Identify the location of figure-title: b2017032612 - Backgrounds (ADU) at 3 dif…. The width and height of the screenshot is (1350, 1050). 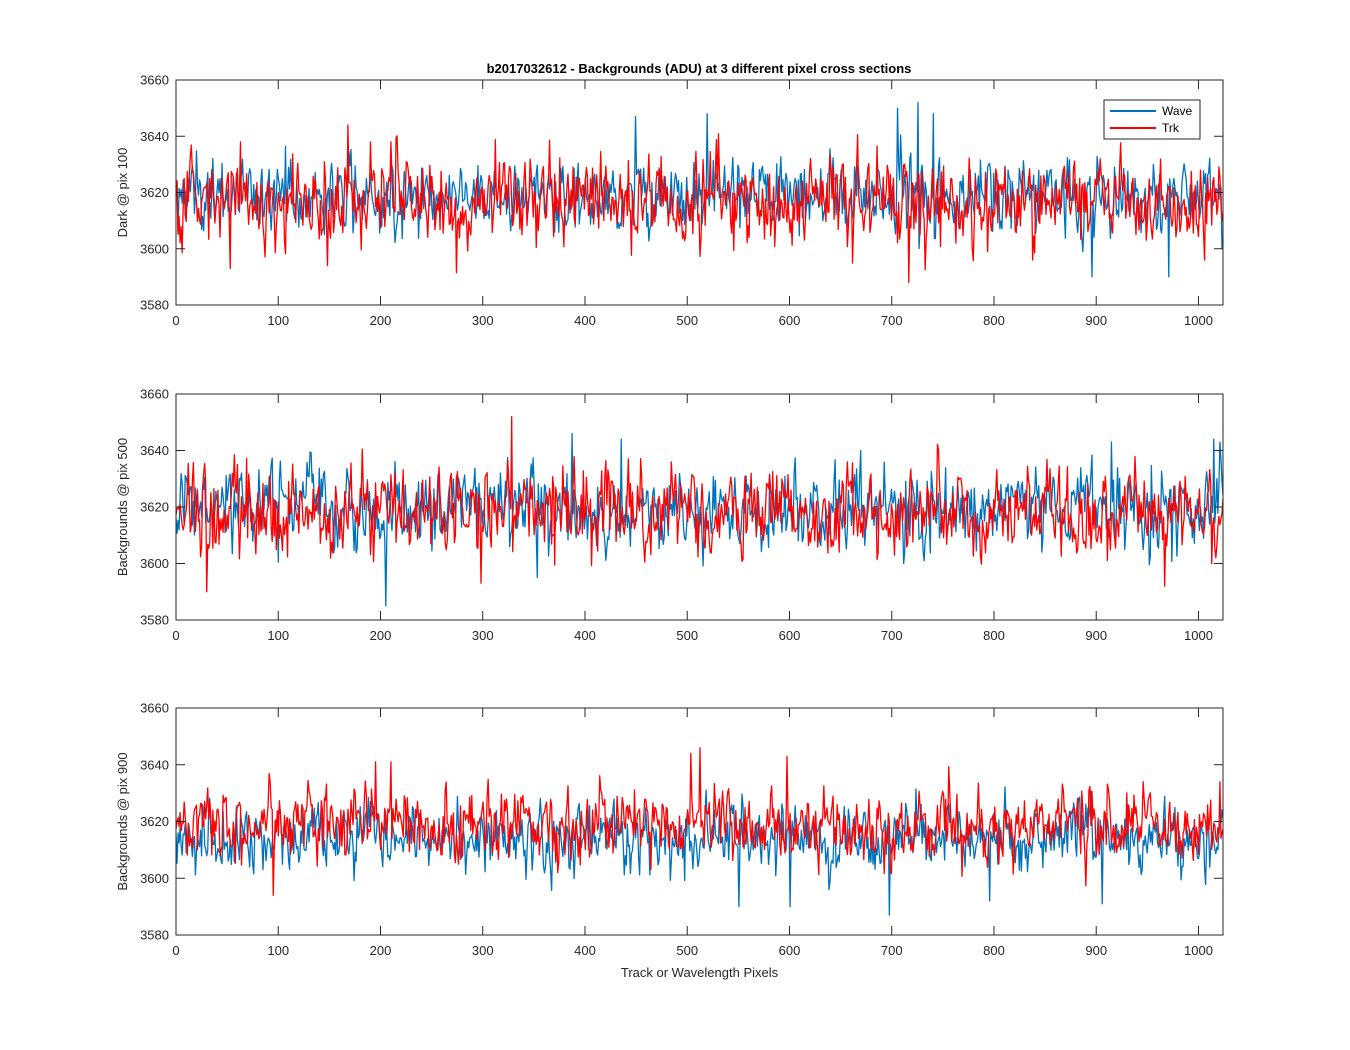
(699, 68).